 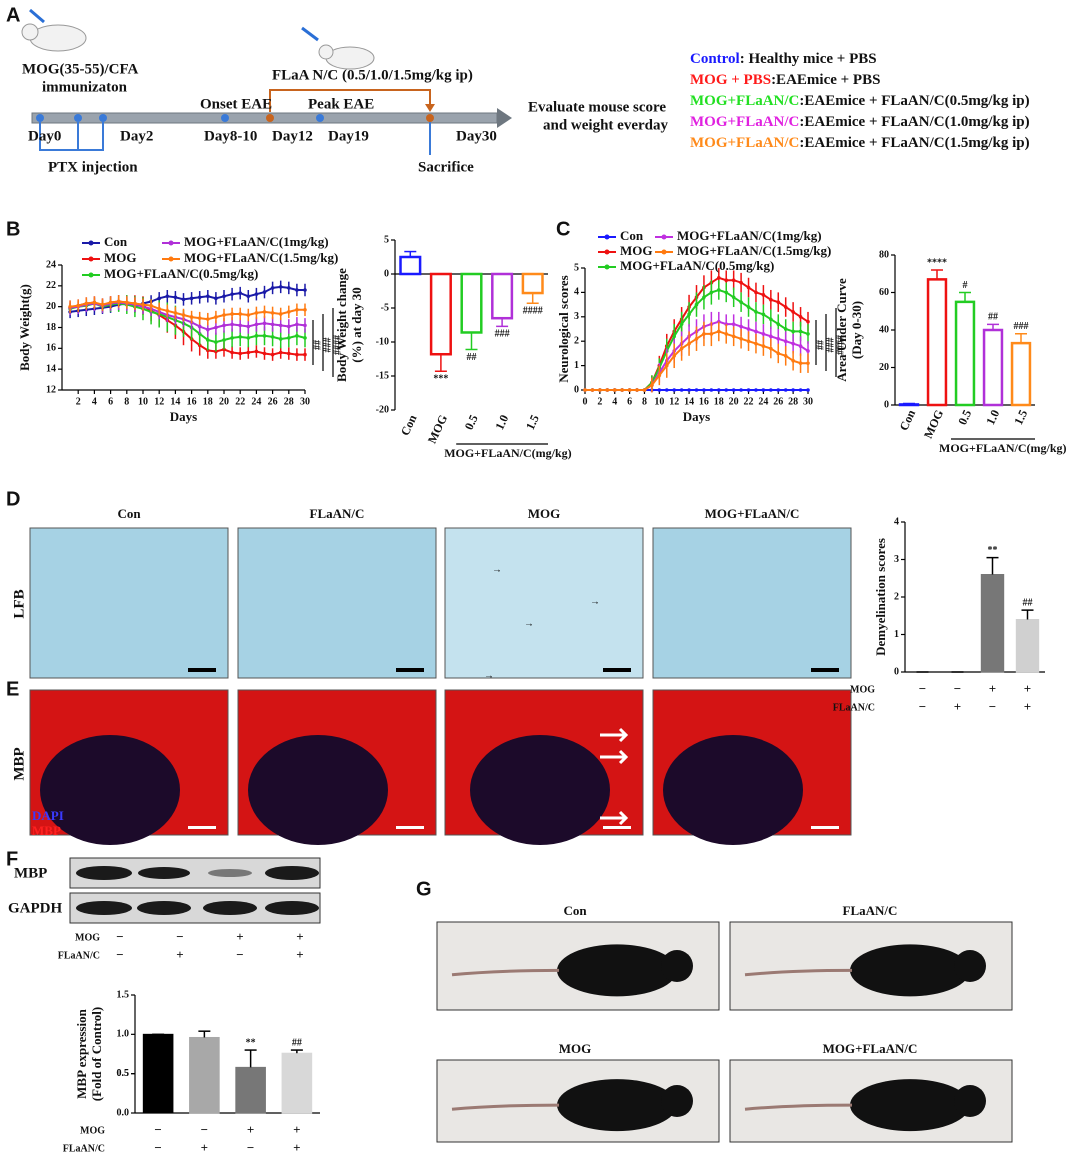 What do you see at coordinates (198, 46) in the screenshot?
I see `mouse-icon` at bounding box center [198, 46].